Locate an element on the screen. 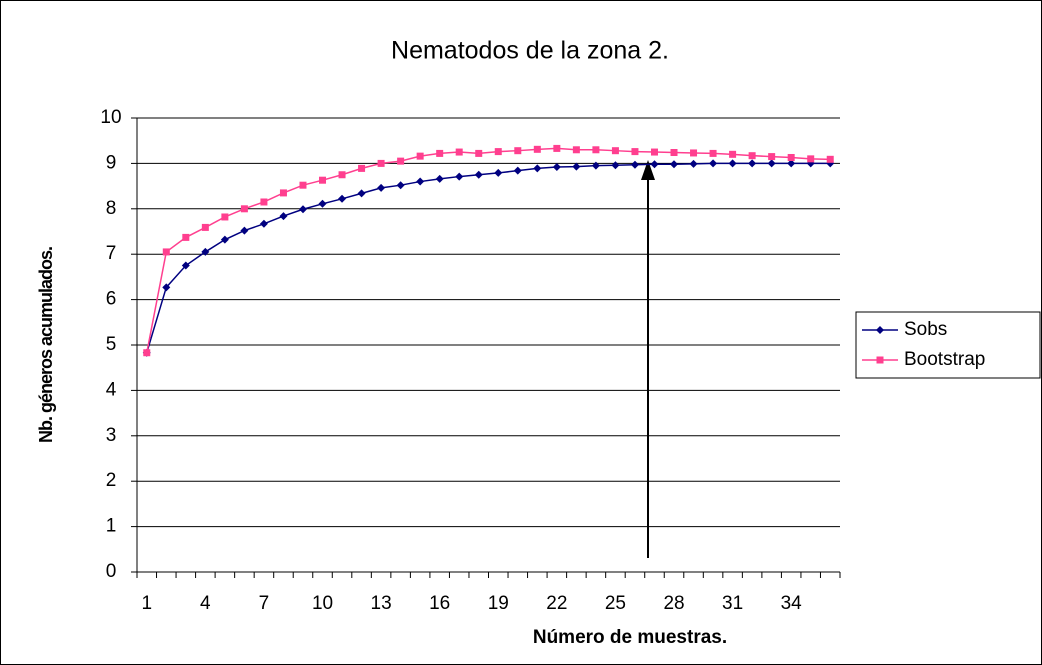  y-tick-label: 6 is located at coordinates (111, 299).